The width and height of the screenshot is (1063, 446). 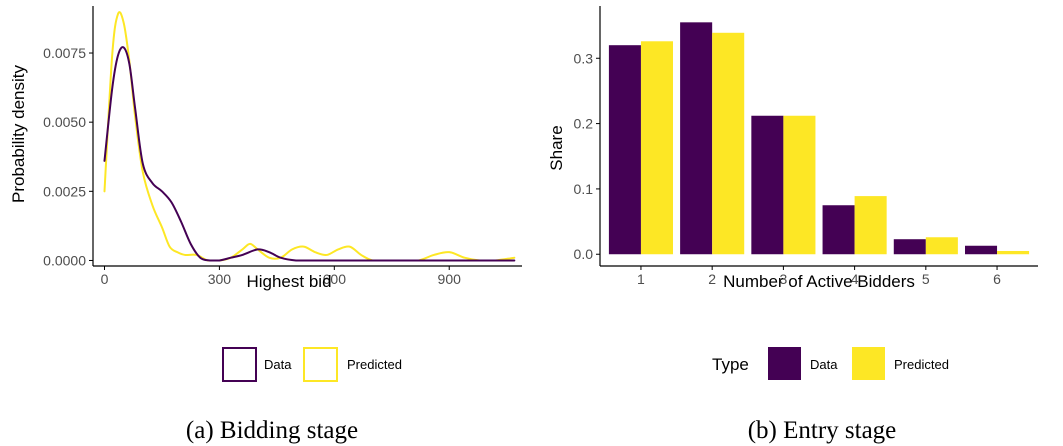 I want to click on b-y-tick-label: 0.0, so click(x=584, y=254).